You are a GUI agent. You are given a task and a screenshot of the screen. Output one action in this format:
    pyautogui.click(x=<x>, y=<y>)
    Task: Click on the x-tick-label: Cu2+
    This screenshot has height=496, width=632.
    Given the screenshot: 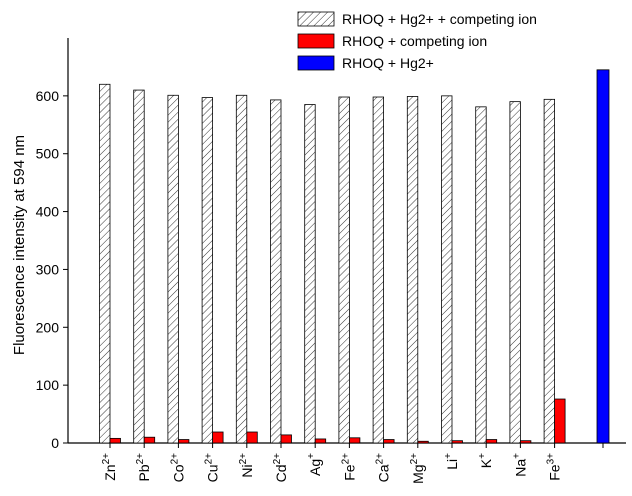 What is the action you would take?
    pyautogui.click(x=212, y=467)
    